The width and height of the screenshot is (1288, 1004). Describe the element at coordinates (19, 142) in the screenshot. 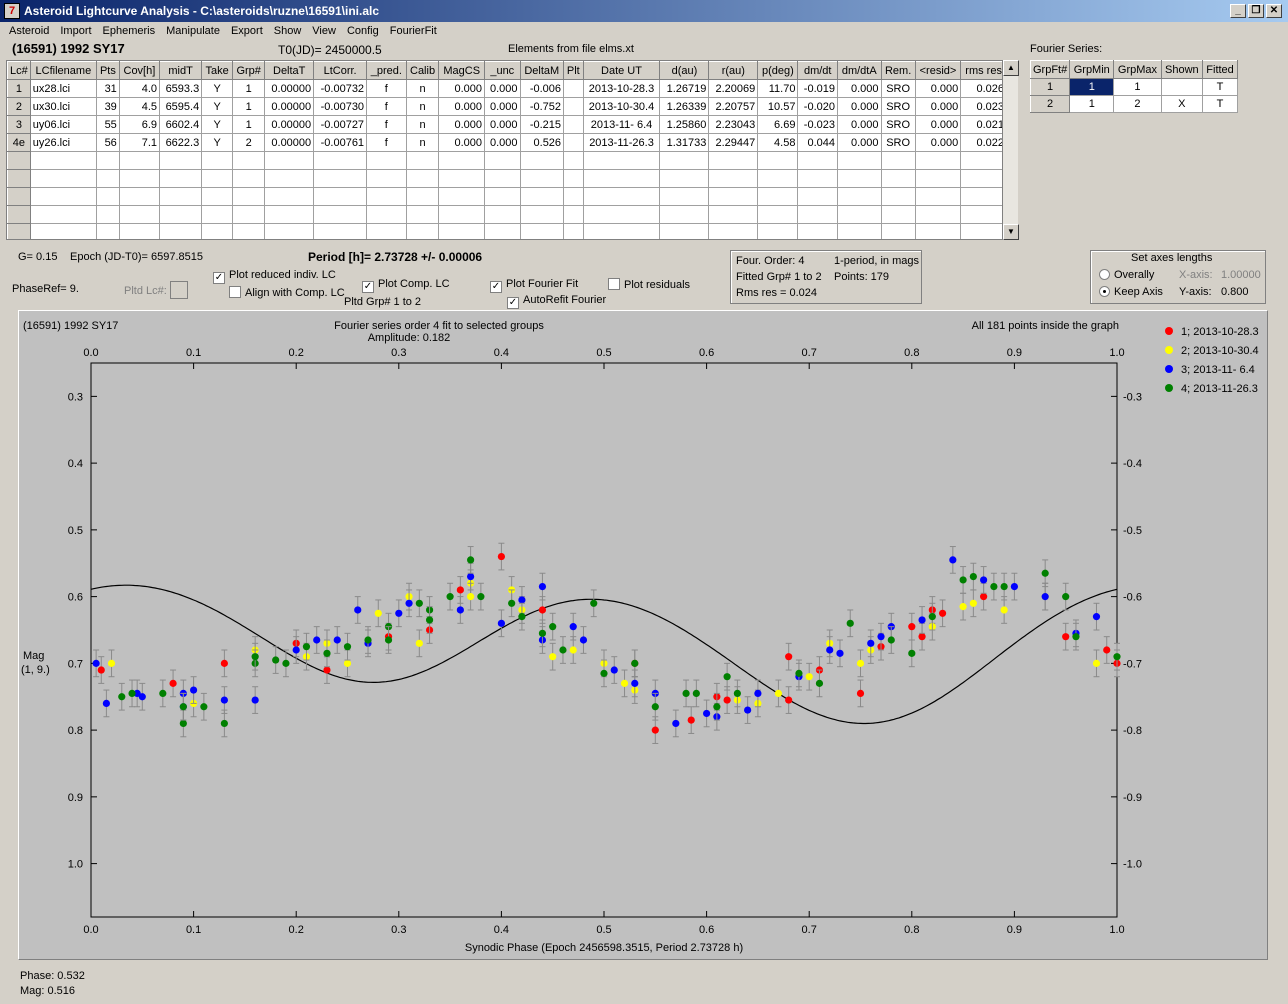

I see `row-header: 4e` at that location.